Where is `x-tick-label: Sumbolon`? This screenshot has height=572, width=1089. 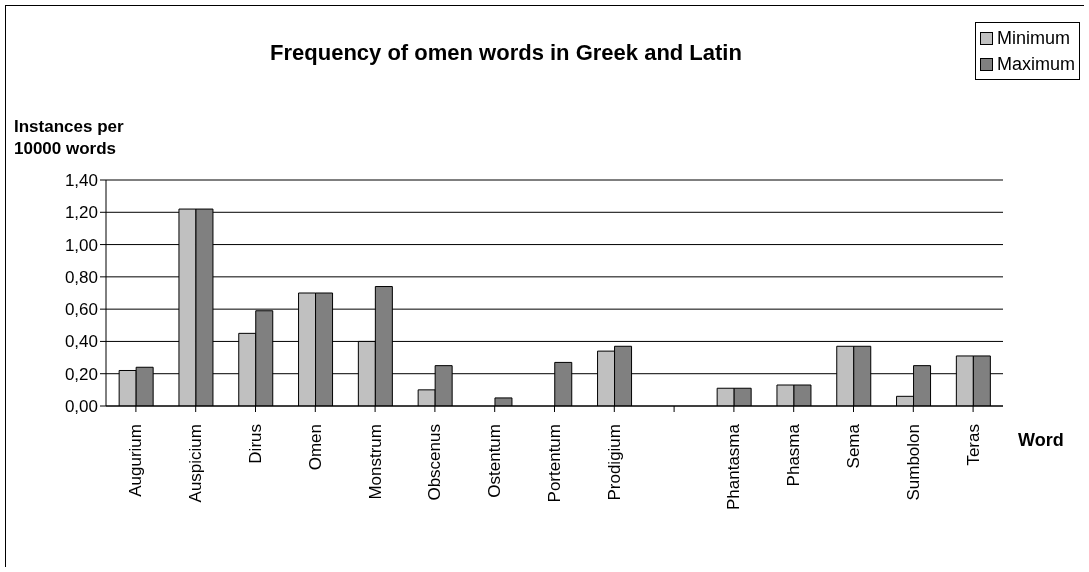 x-tick-label: Sumbolon is located at coordinates (913, 462).